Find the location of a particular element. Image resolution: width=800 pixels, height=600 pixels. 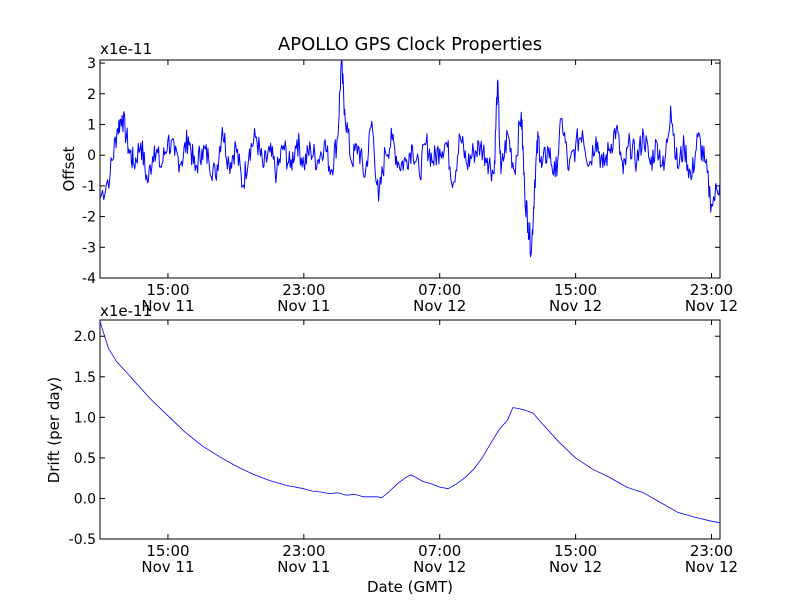

offset-ytick-label: -3 is located at coordinates (89, 248).